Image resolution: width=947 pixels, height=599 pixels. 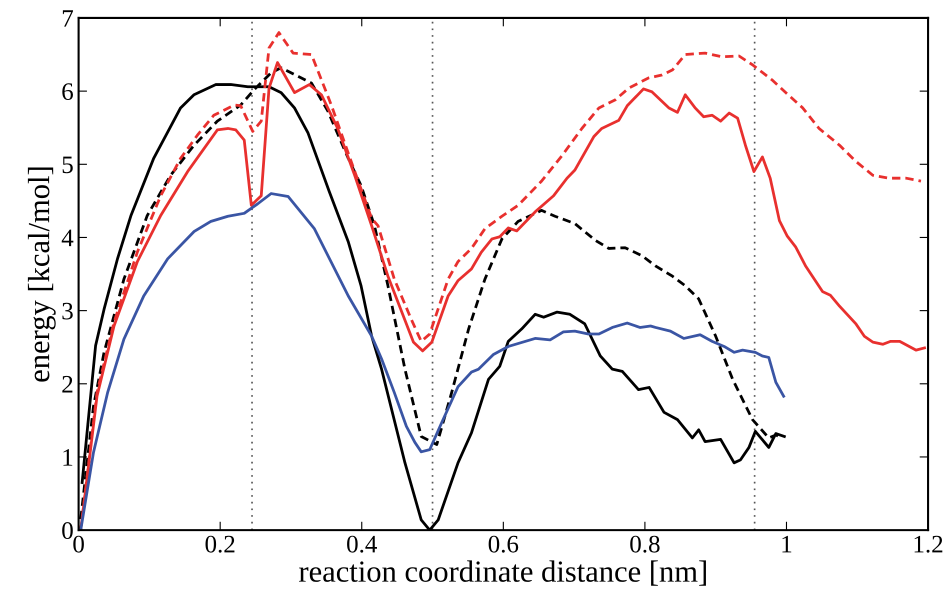 What do you see at coordinates (67, 384) in the screenshot?
I see `y-tick-label: 2` at bounding box center [67, 384].